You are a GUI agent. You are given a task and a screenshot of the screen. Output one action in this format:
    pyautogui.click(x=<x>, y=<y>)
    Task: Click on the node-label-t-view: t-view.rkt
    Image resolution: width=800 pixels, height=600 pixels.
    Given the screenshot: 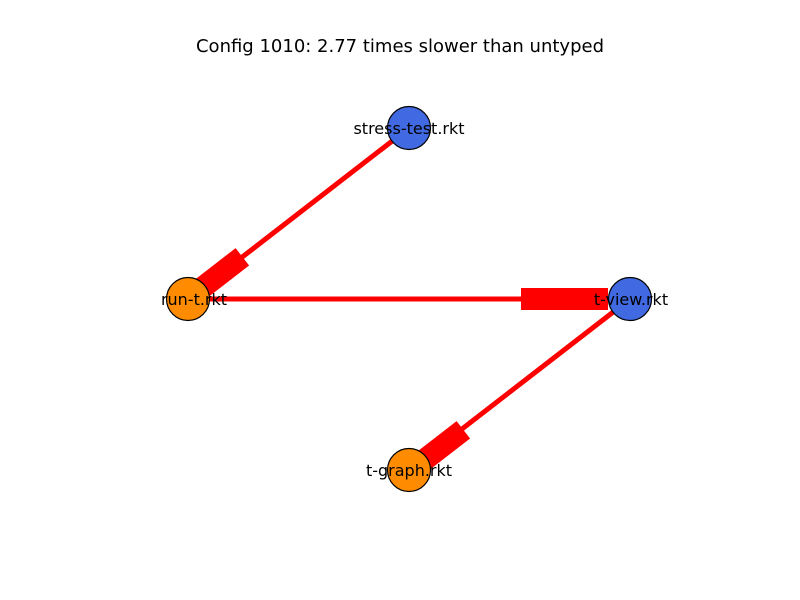 What is the action you would take?
    pyautogui.click(x=631, y=299)
    